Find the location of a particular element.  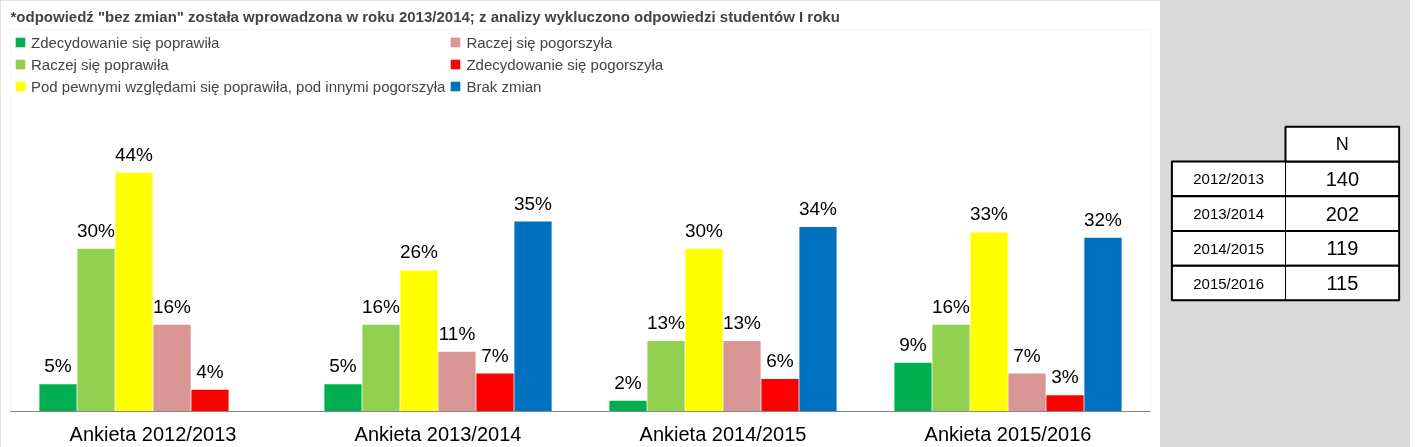

data-label: 44% is located at coordinates (134, 154).